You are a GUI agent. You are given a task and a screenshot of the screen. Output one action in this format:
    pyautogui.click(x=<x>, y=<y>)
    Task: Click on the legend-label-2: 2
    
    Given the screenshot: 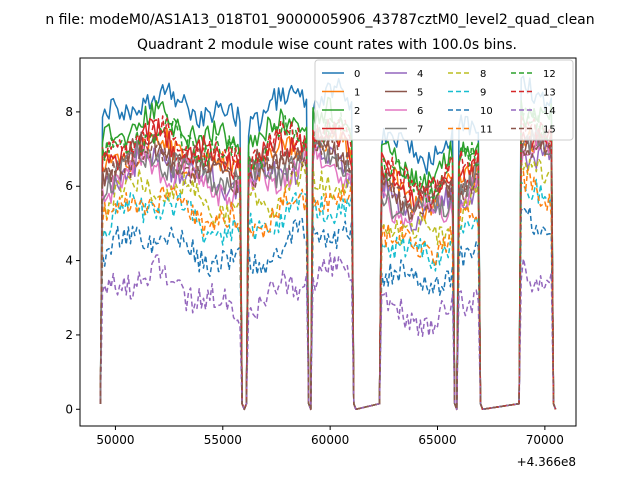 What is the action you would take?
    pyautogui.click(x=357, y=111)
    